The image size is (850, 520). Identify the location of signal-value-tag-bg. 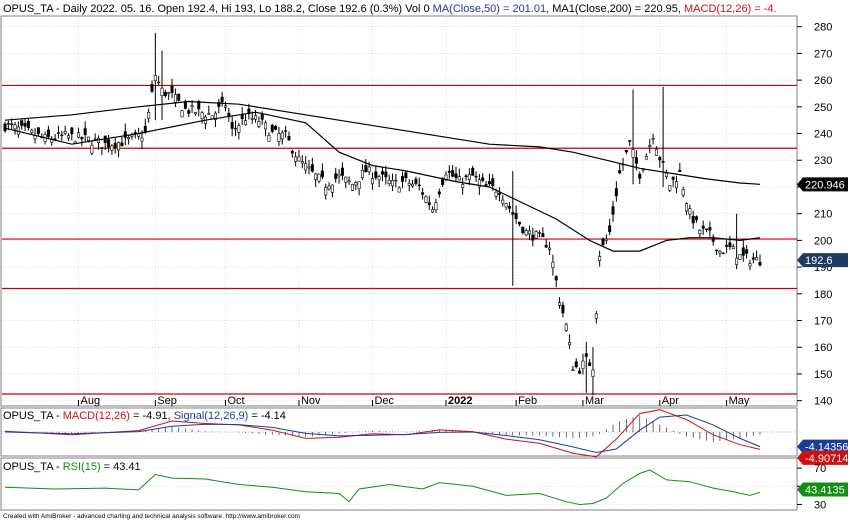
(822, 457).